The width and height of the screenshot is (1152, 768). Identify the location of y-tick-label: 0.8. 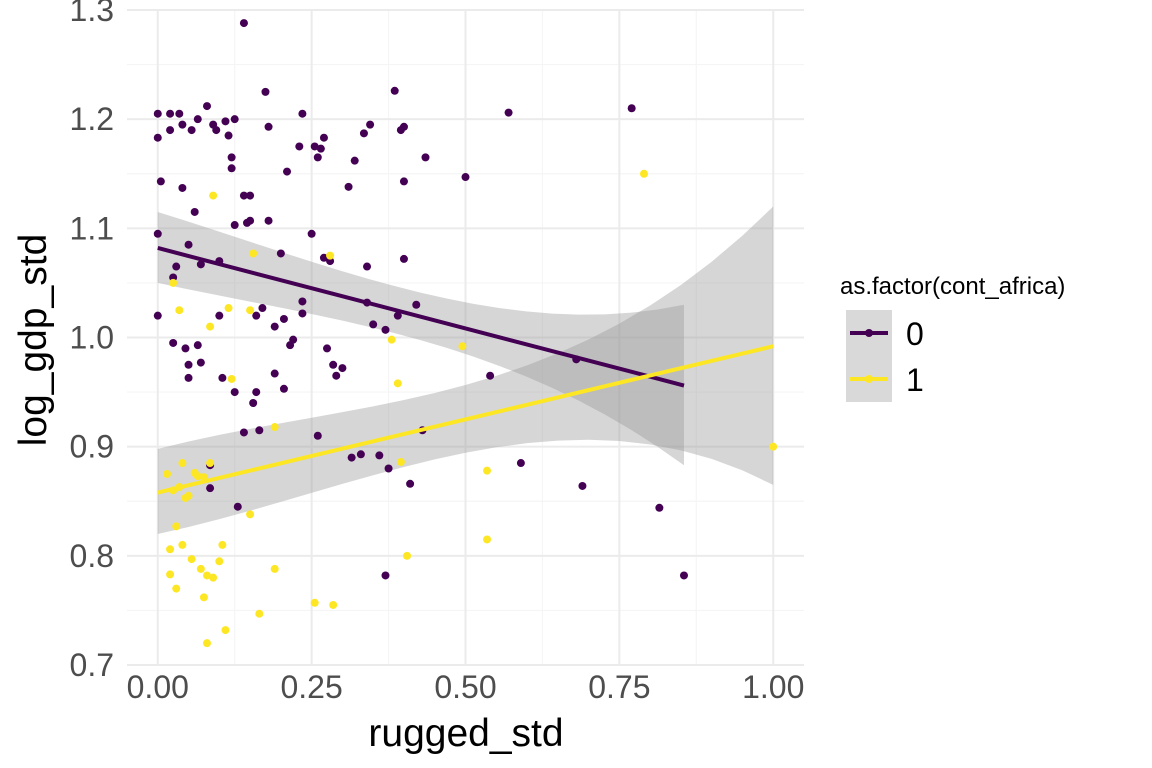
(92, 556).